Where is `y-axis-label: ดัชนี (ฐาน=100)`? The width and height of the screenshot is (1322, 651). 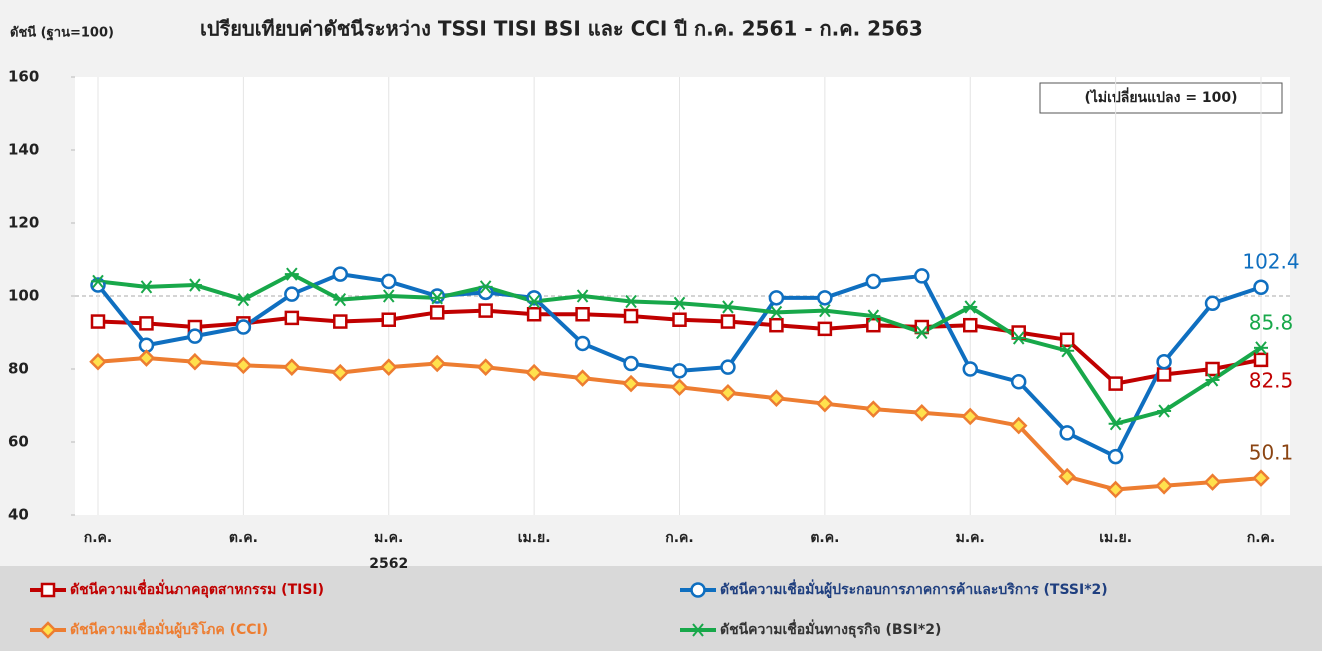 y-axis-label: ดัชนี (ฐาน=100) is located at coordinates (62, 33).